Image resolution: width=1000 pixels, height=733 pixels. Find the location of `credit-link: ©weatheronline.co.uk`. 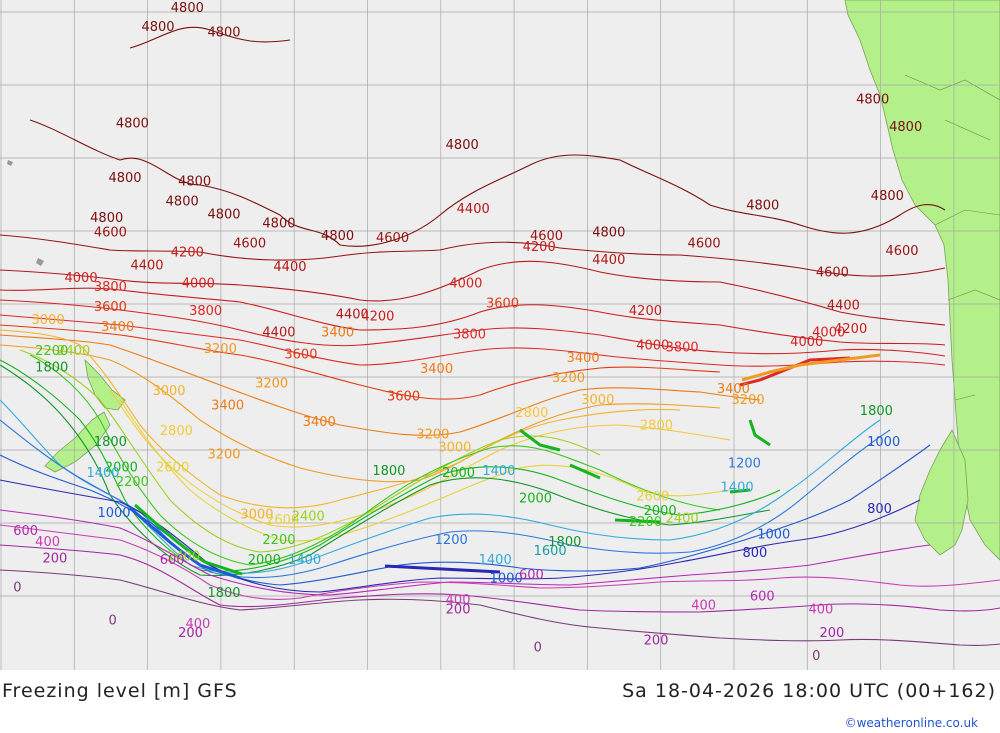

credit-link: ©weatheronline.co.uk is located at coordinates (911, 723).